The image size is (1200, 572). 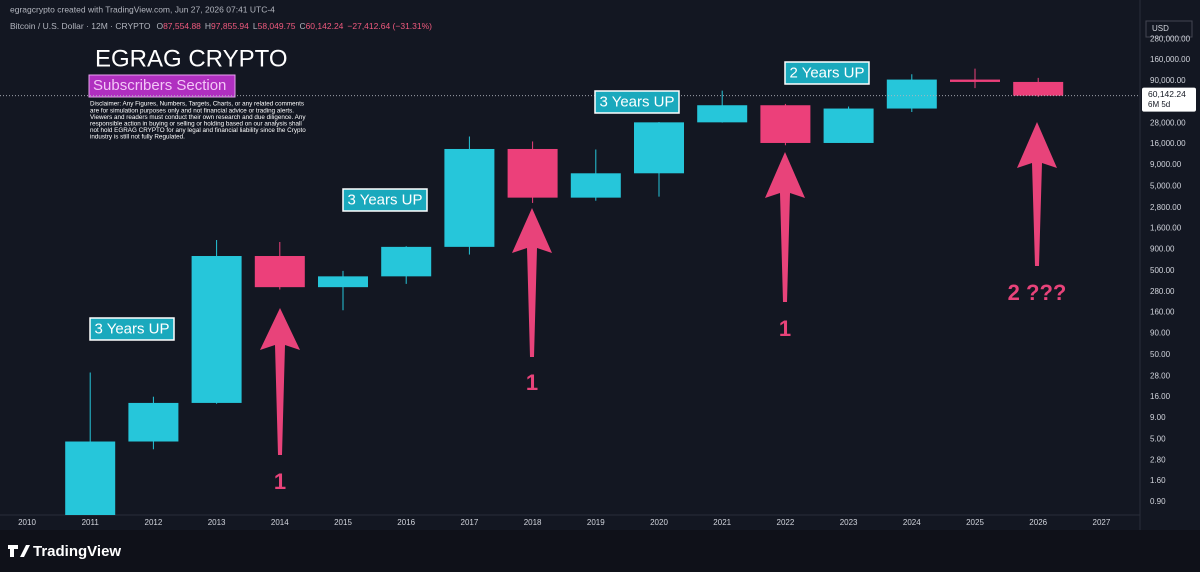 I want to click on y-tick-label: 900.00, so click(x=1162, y=248).